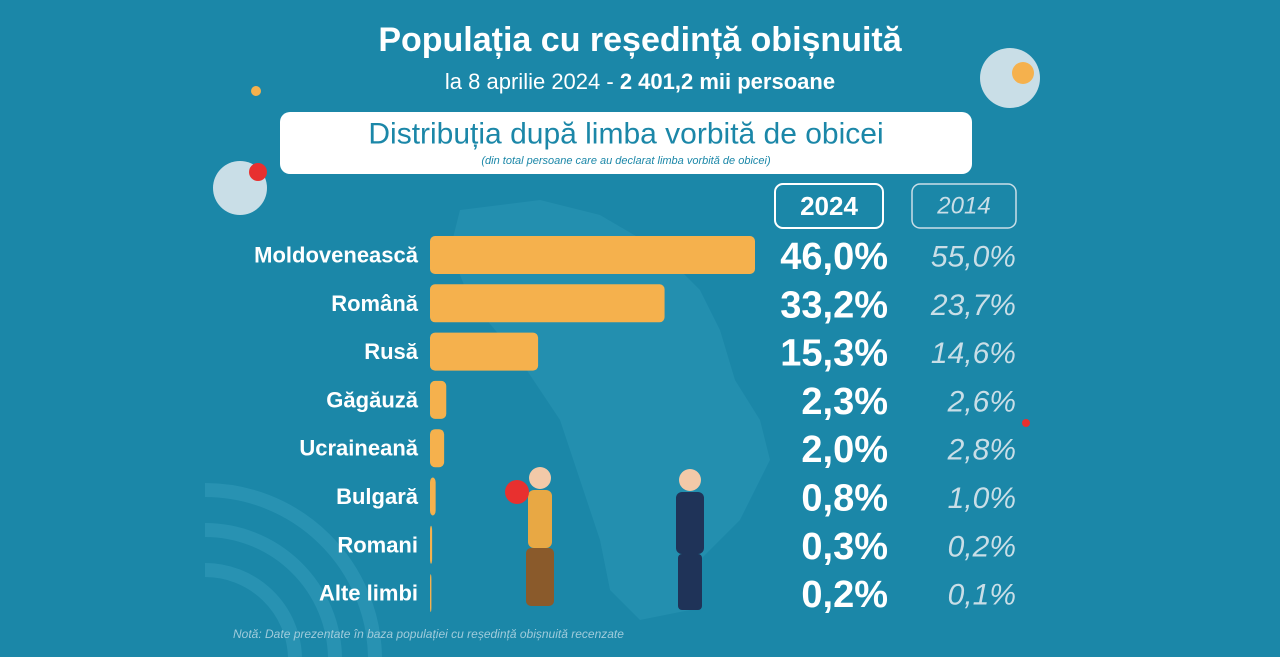 This screenshot has width=1280, height=657. What do you see at coordinates (358, 448) in the screenshot?
I see `category-label: Ucraineană` at bounding box center [358, 448].